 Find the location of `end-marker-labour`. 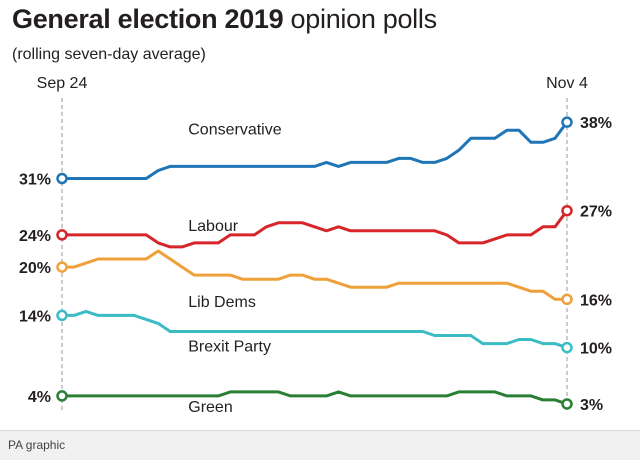

end-marker-labour is located at coordinates (567, 210).